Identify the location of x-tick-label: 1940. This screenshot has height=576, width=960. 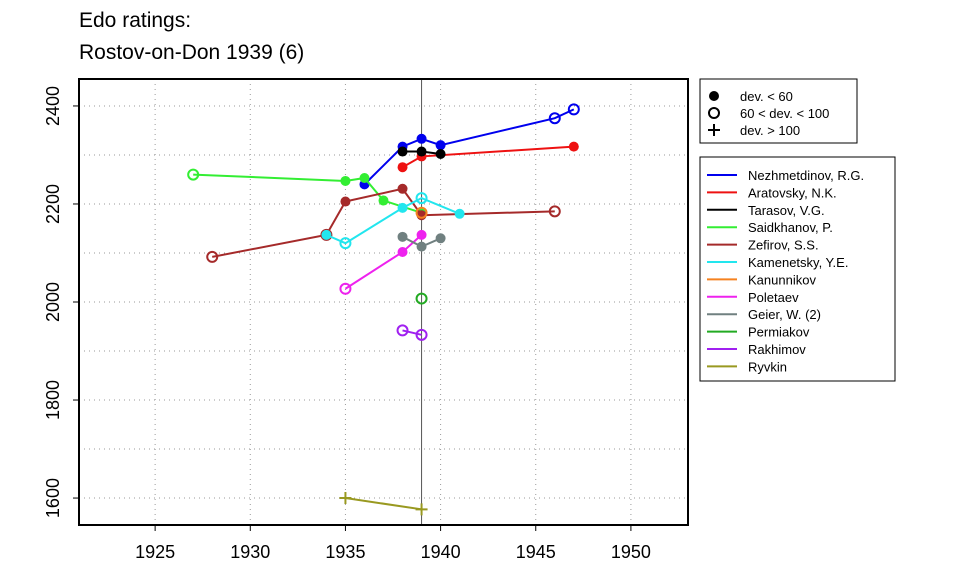
(441, 552).